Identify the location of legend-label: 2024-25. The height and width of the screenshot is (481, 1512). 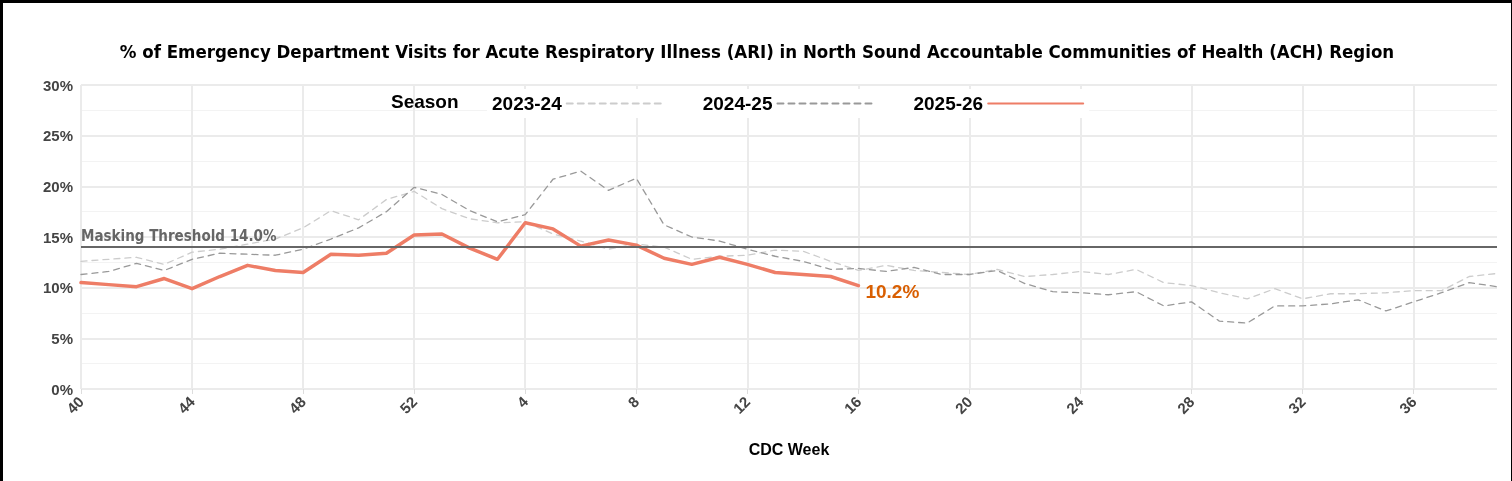
(737, 103).